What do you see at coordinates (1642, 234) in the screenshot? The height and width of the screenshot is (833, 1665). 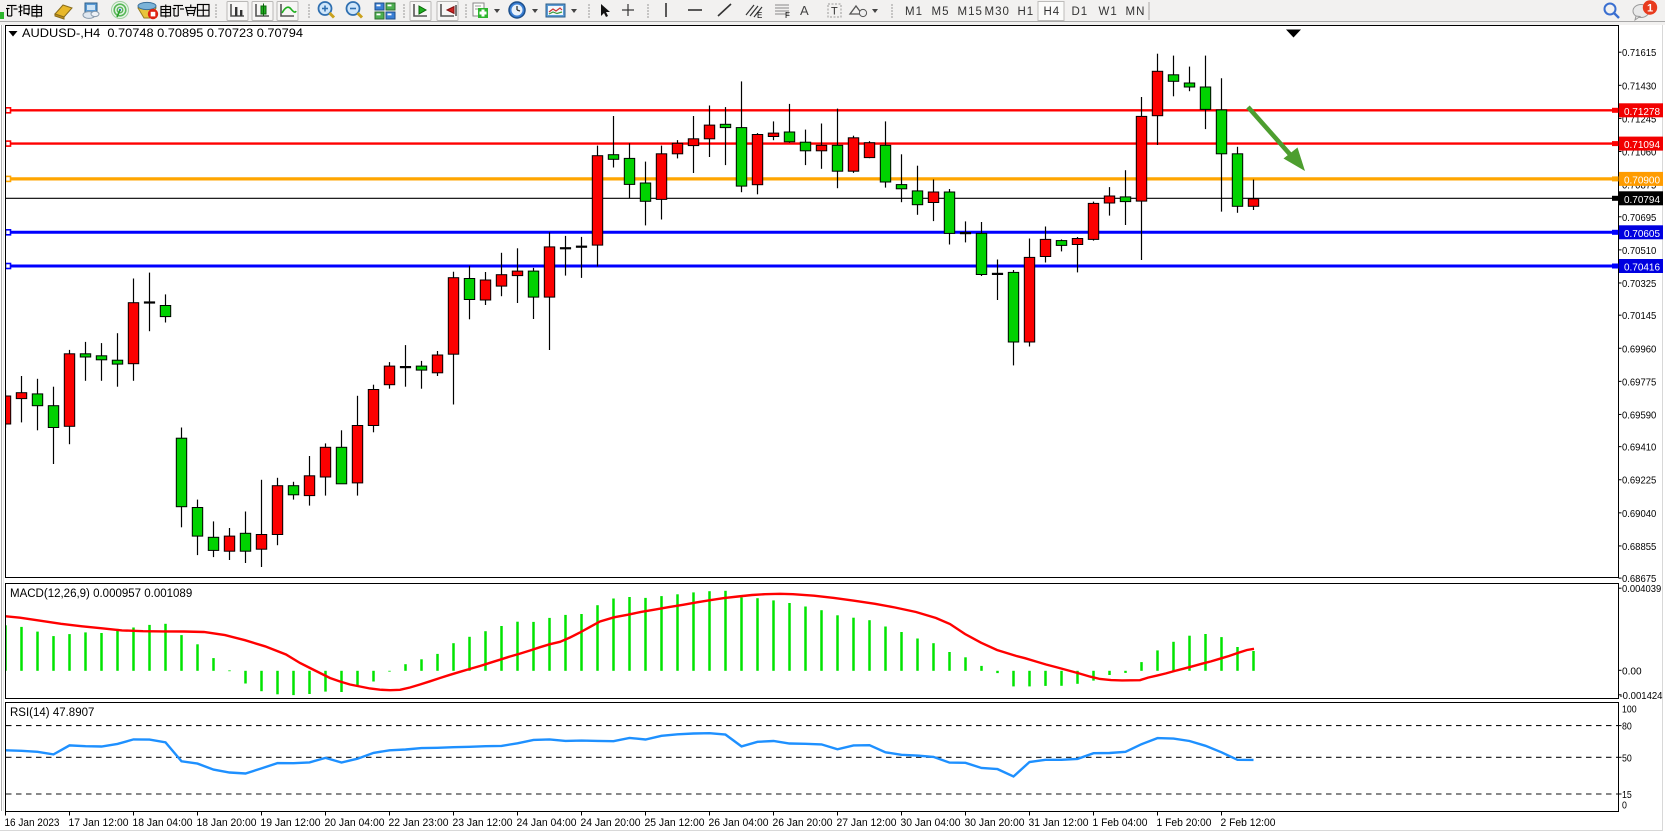 I see `svg-text: 0.70605` at bounding box center [1642, 234].